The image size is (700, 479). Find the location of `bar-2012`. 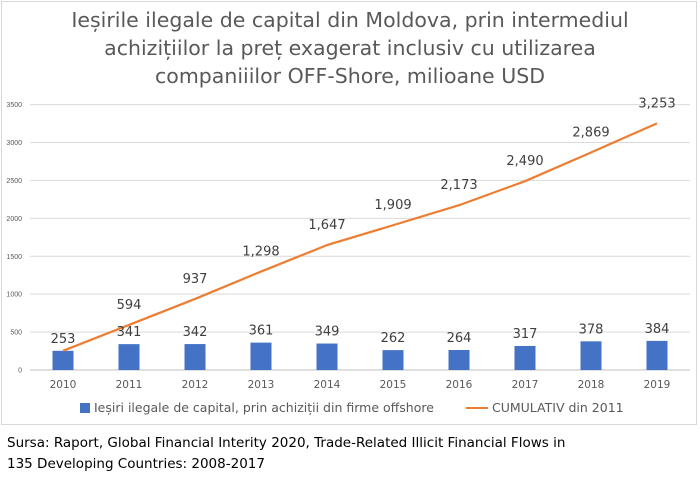

bar-2012 is located at coordinates (195, 357).